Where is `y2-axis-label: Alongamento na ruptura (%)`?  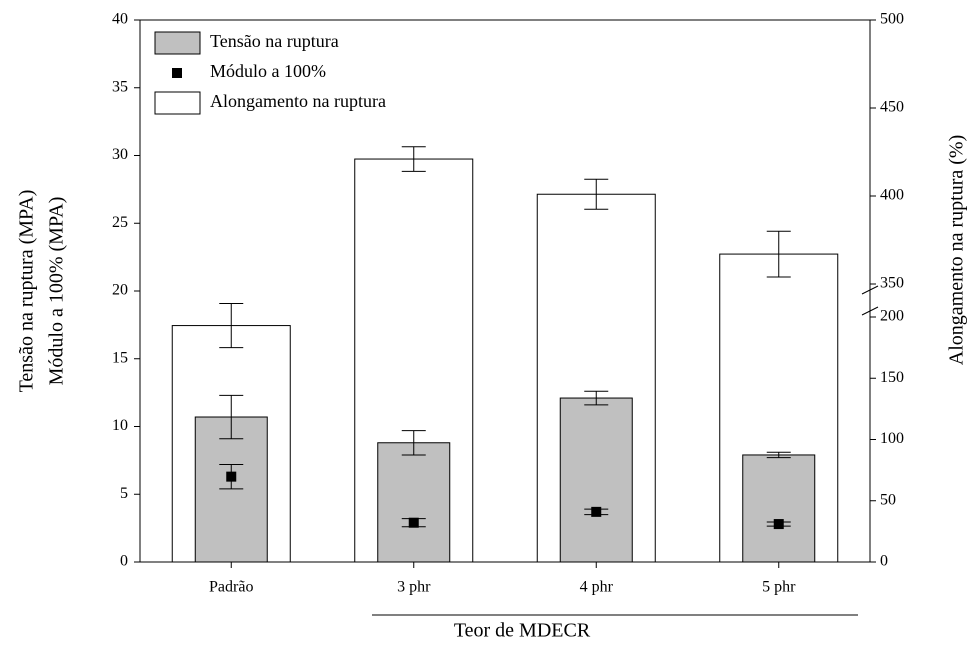
y2-axis-label: Alongamento na ruptura (%) is located at coordinates (957, 250).